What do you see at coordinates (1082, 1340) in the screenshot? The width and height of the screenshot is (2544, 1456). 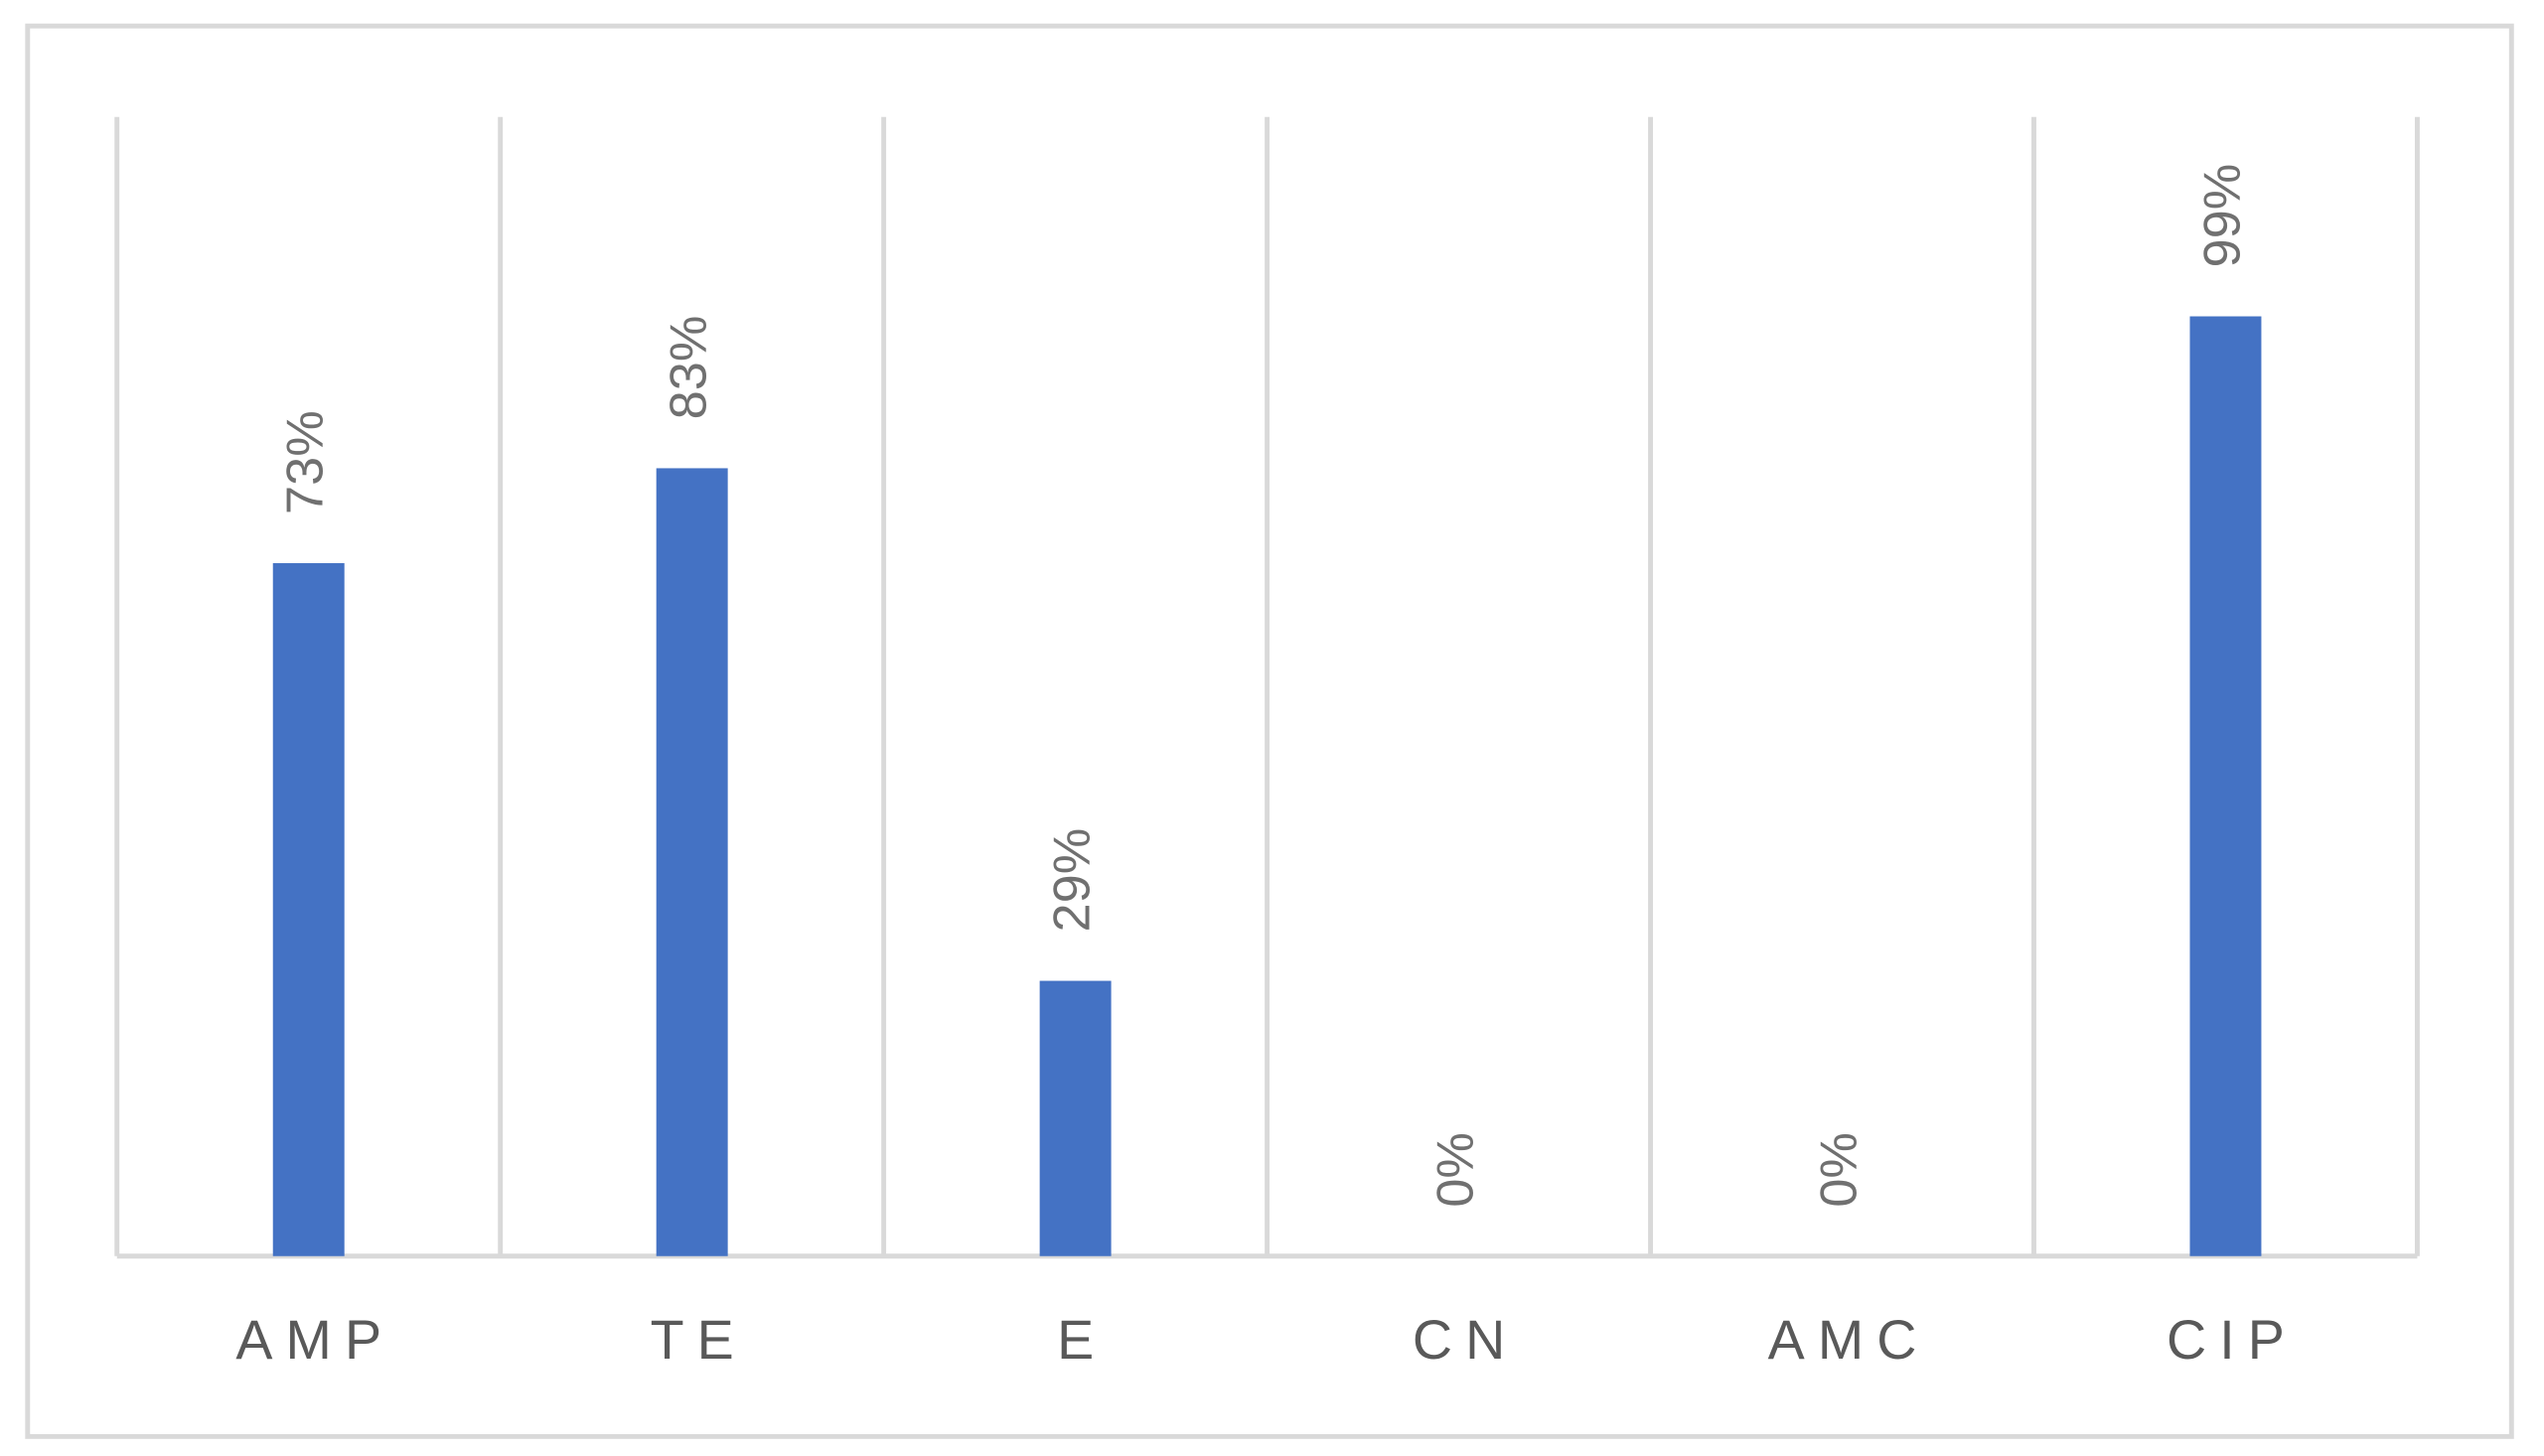 I see `x-tick-label: E` at bounding box center [1082, 1340].